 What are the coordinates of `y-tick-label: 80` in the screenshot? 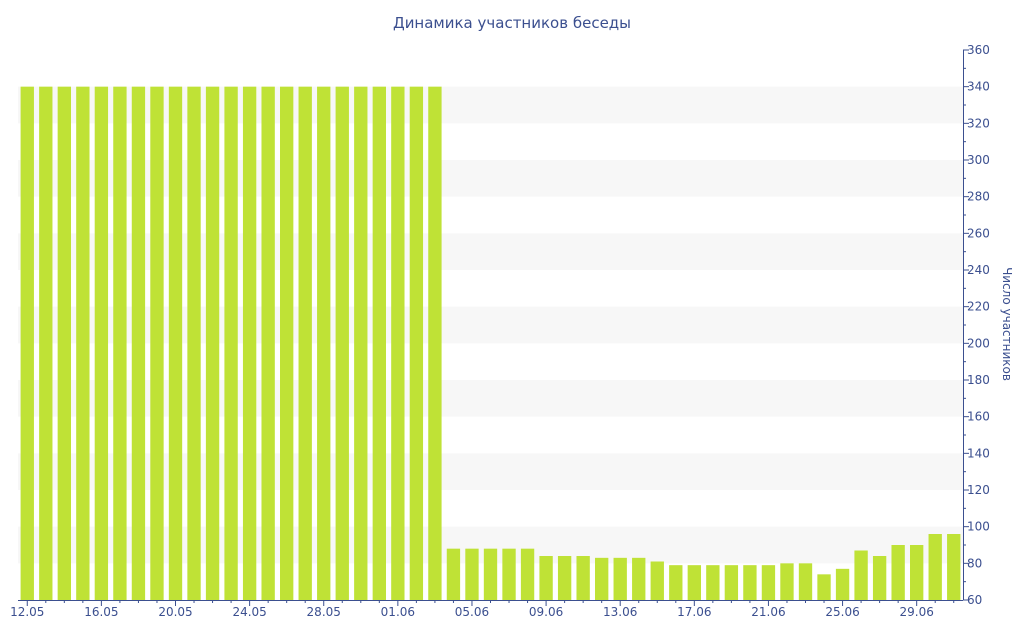 It's located at (974, 563).